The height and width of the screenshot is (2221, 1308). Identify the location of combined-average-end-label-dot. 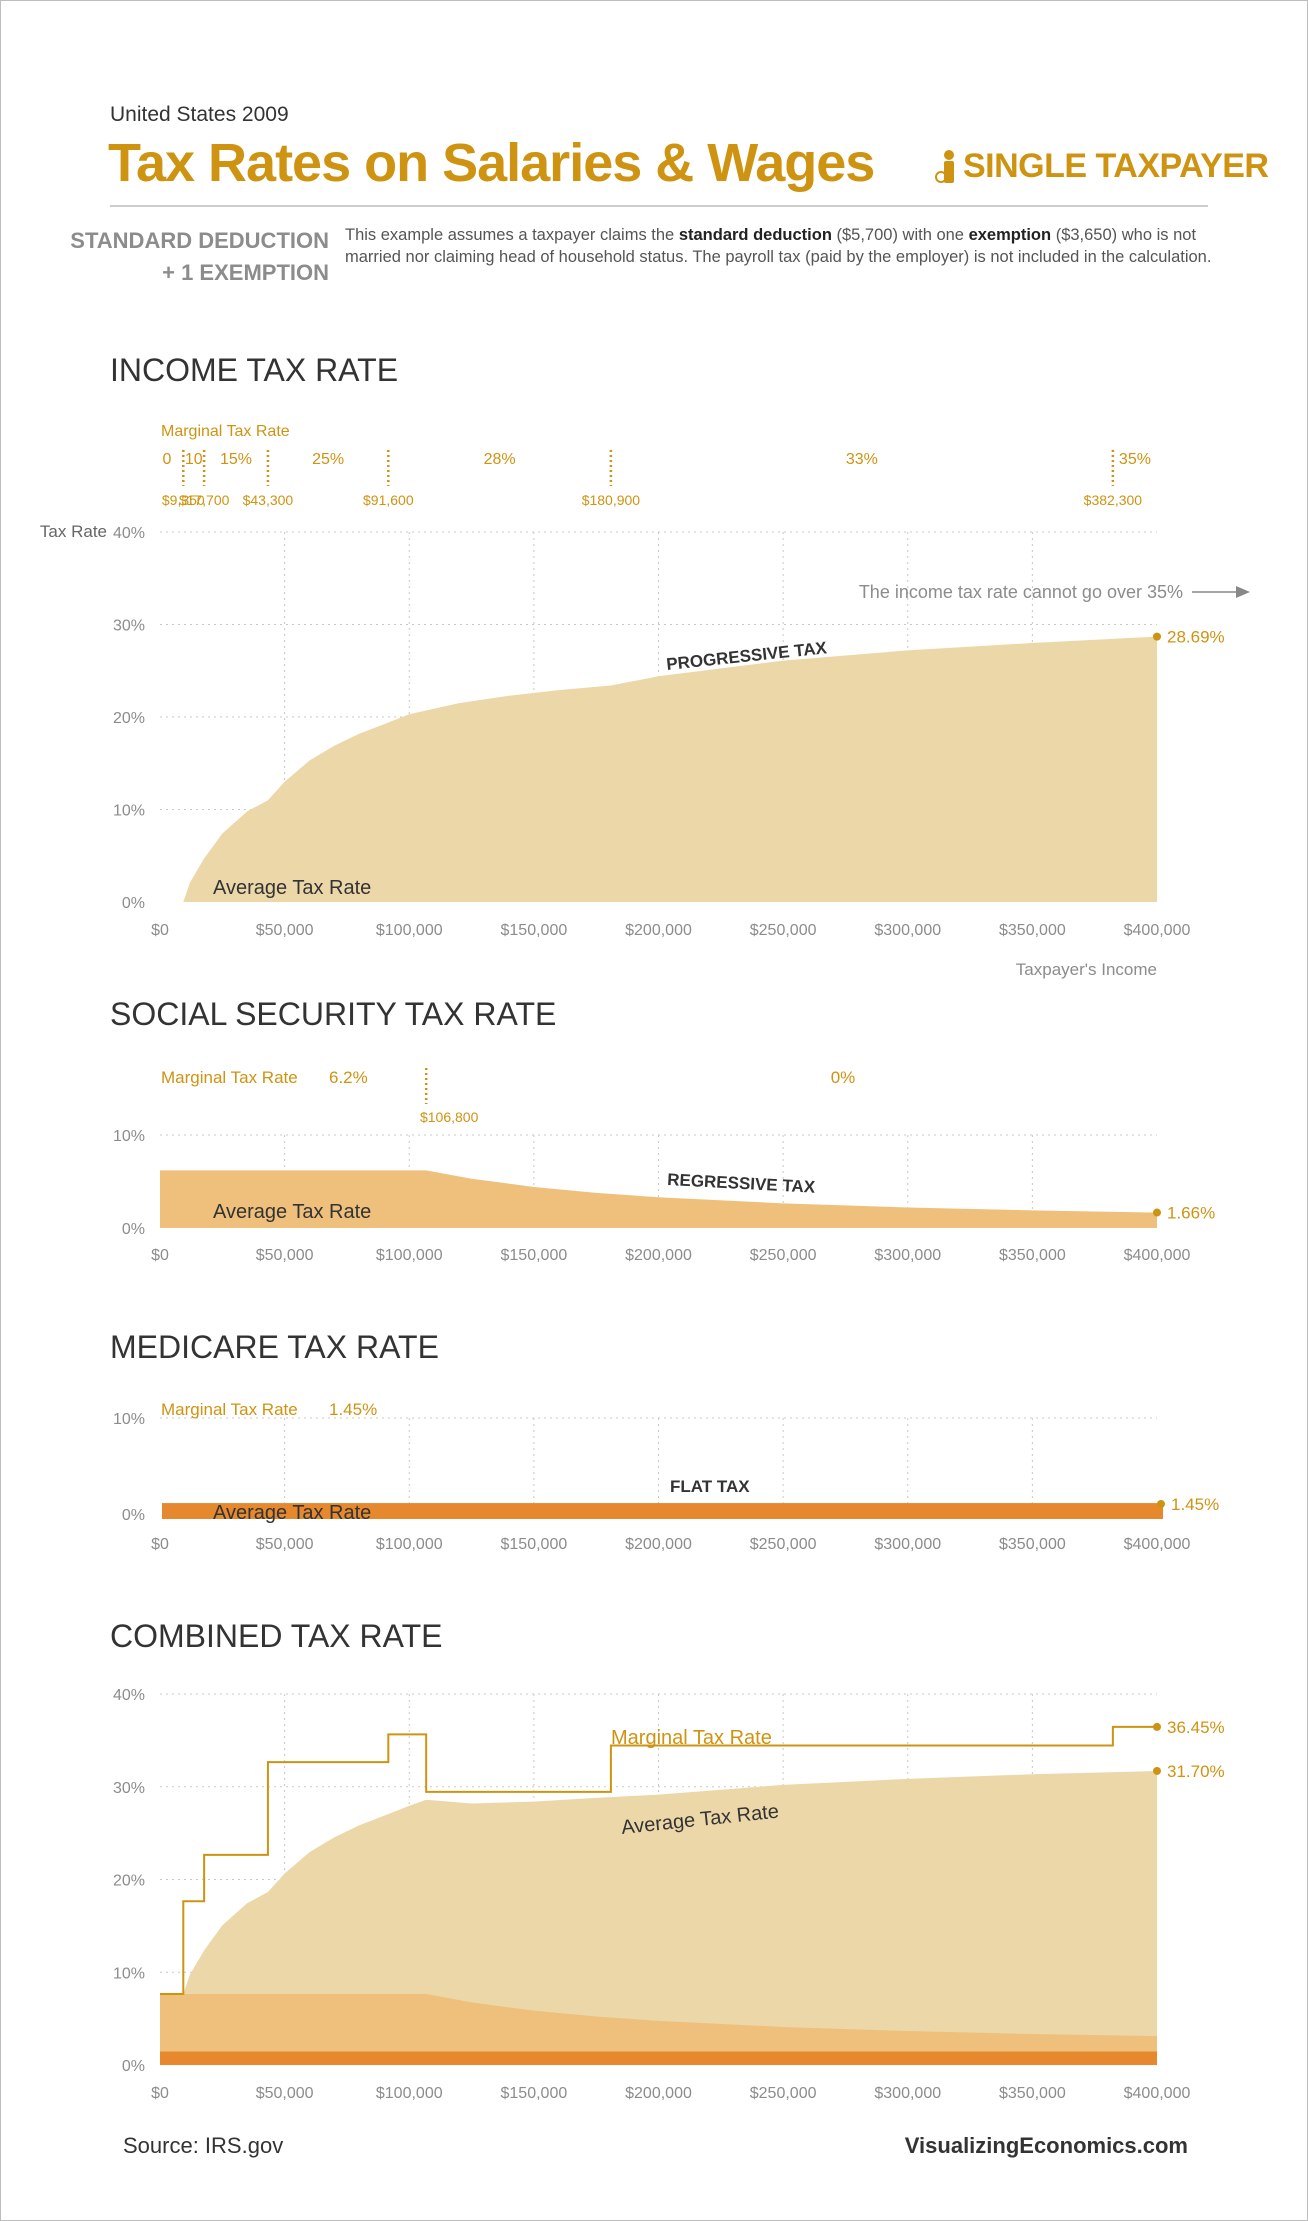
(1157, 1770).